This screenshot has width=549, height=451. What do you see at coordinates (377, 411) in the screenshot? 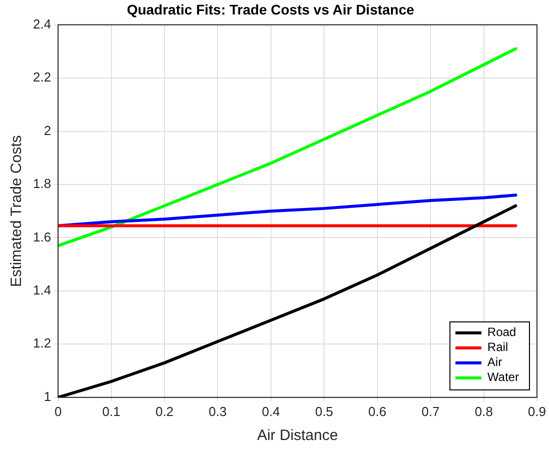
I see `x-tick-label: 0.6` at bounding box center [377, 411].